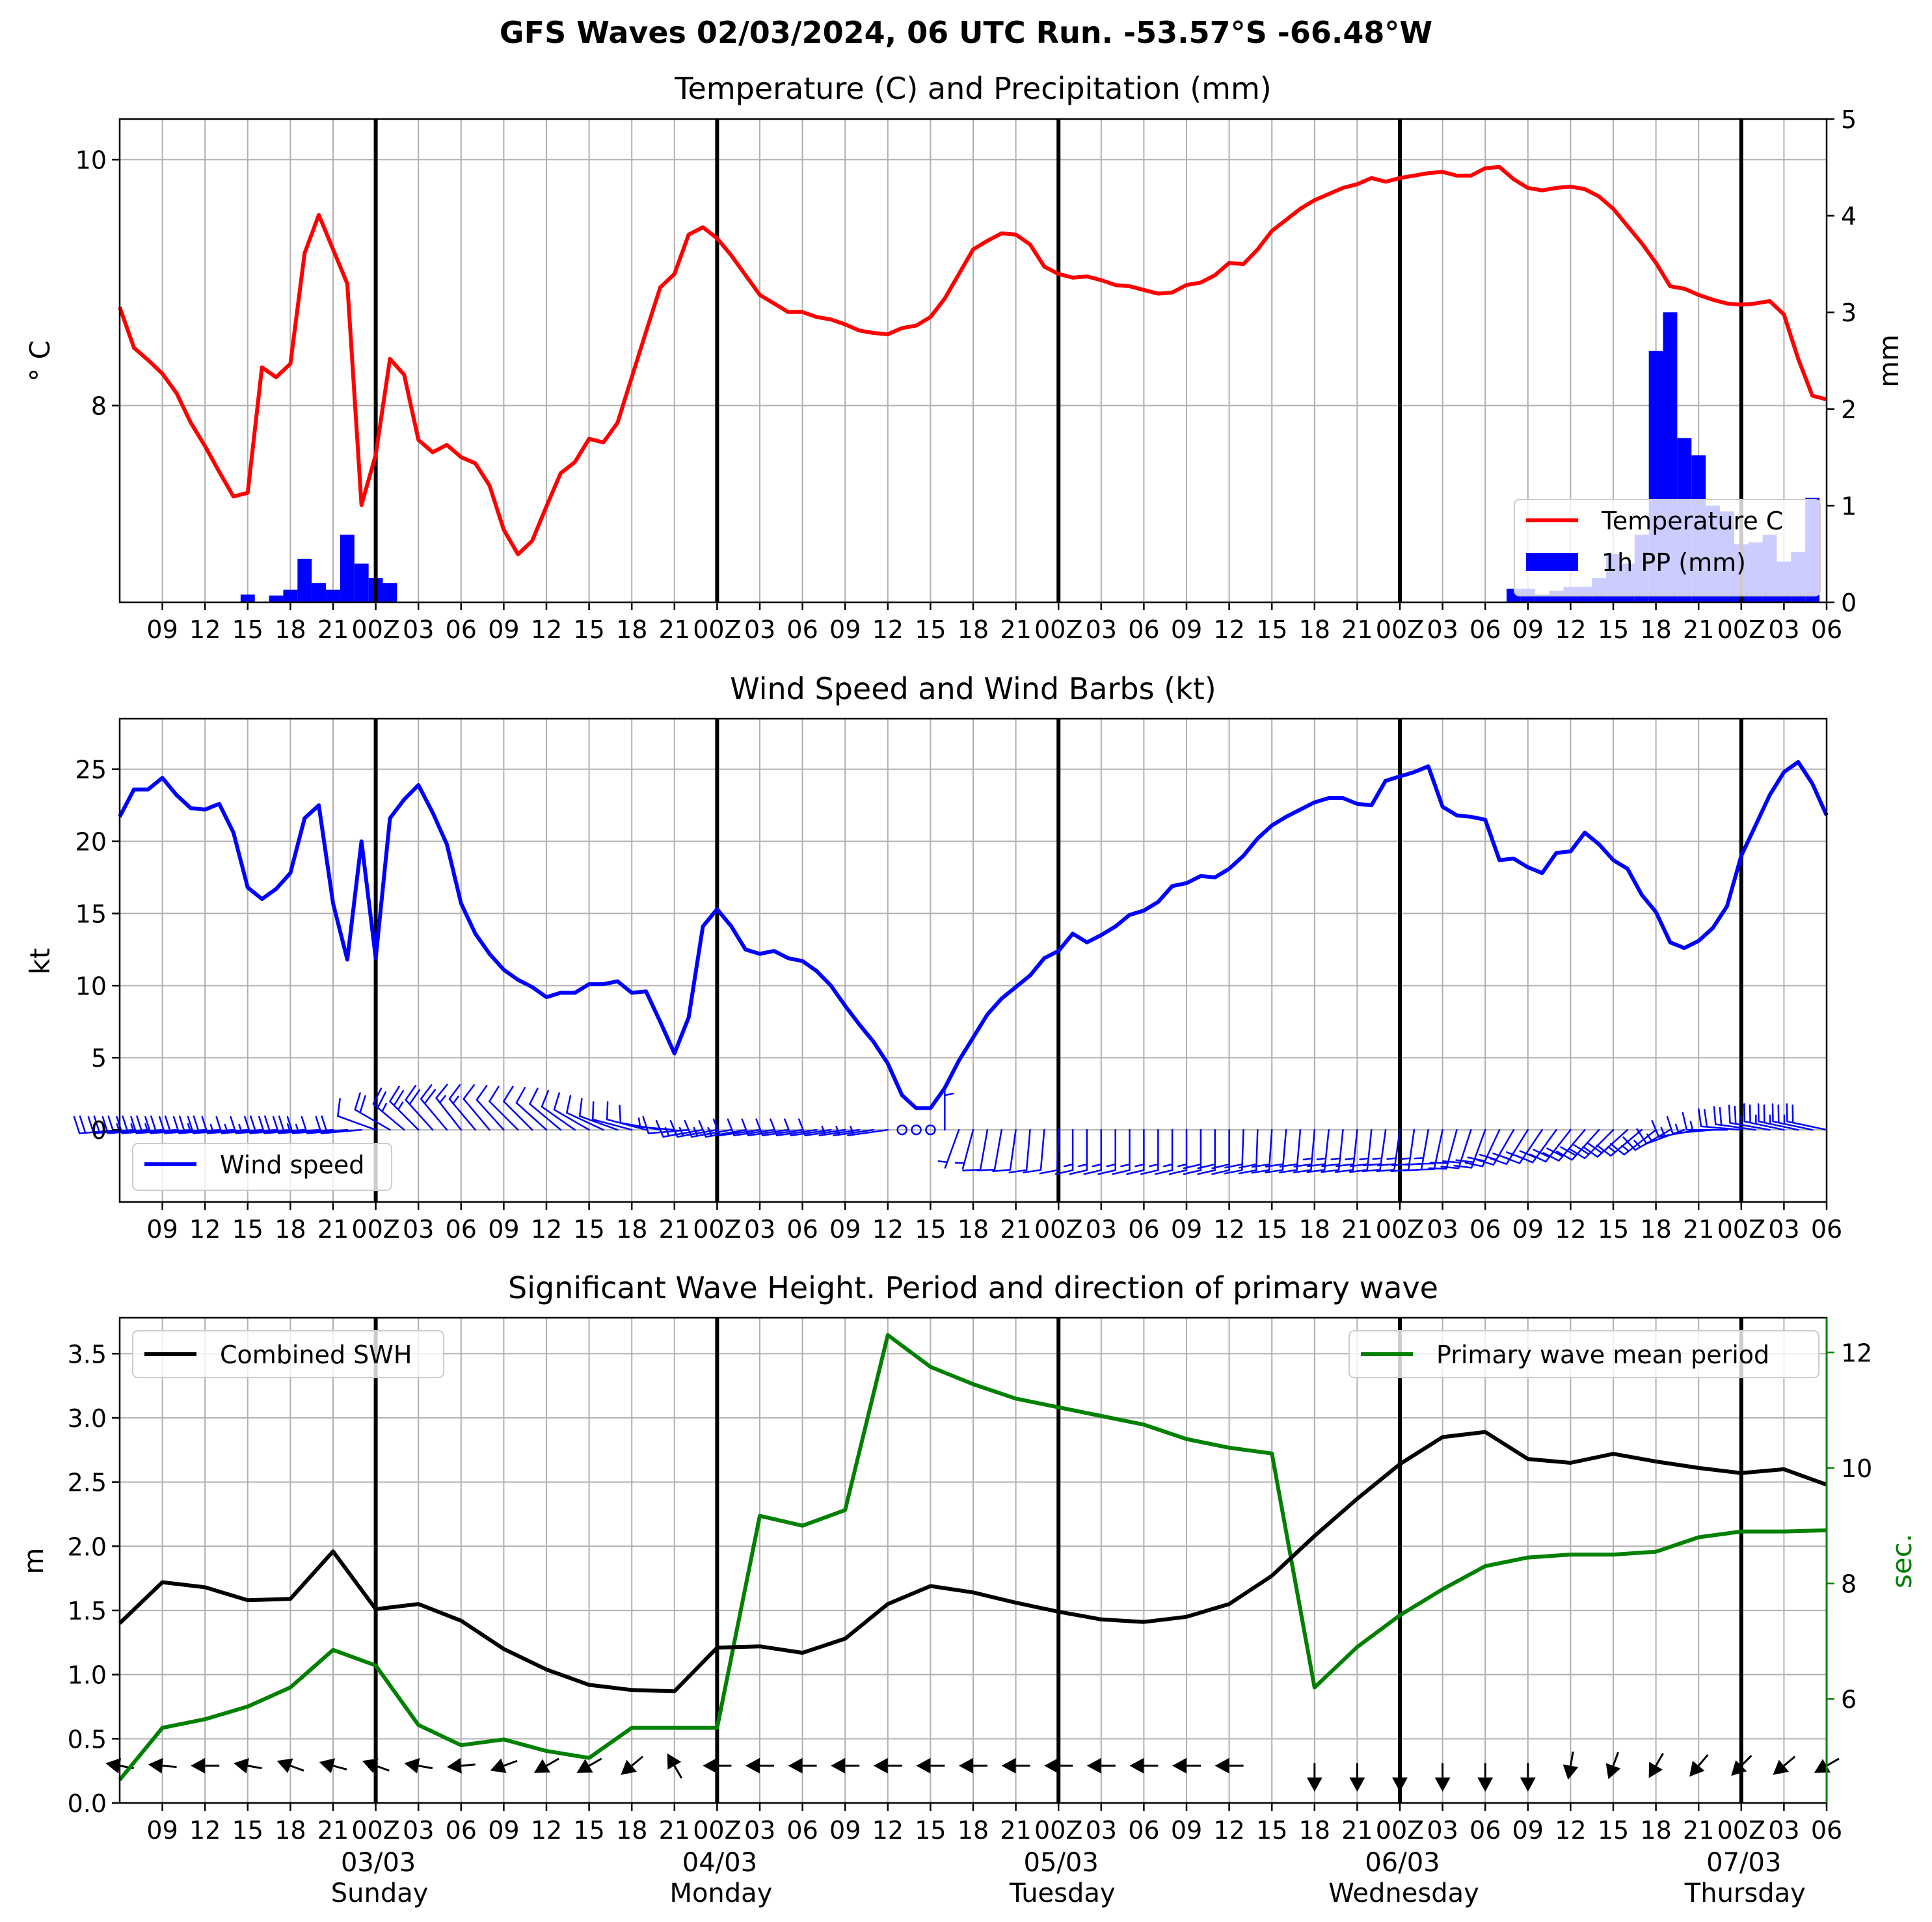 This screenshot has height=1922, width=1932. I want to click on y-tick-label: 0.0, so click(87, 1803).